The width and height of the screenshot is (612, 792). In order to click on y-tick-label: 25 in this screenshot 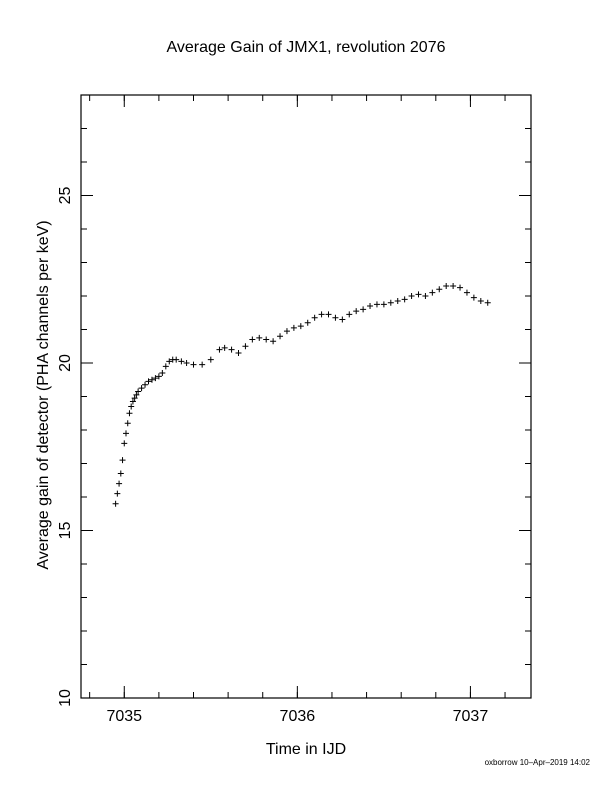, I will do `click(65, 196)`.